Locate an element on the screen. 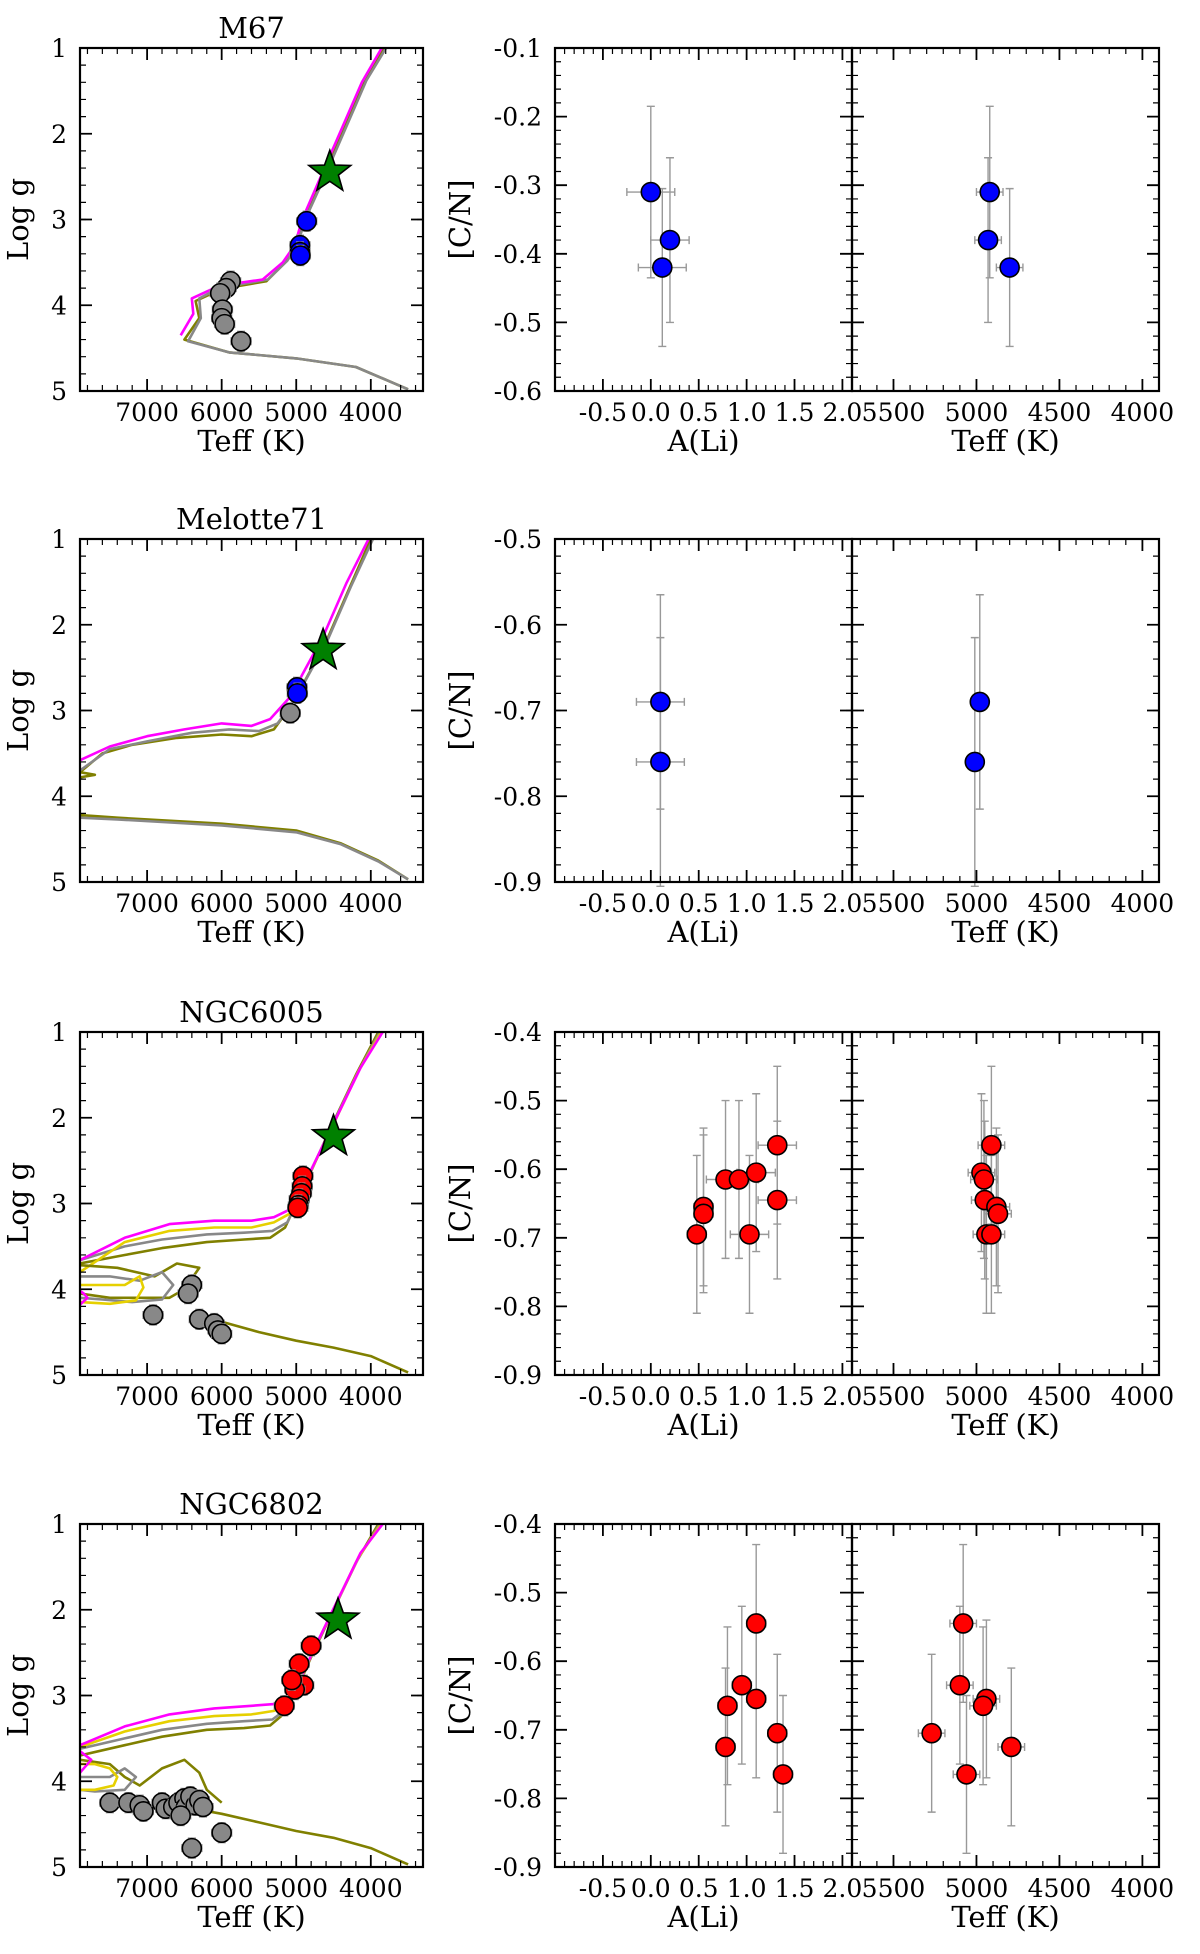  y-tick-label: -0.5 is located at coordinates (518, 1593).